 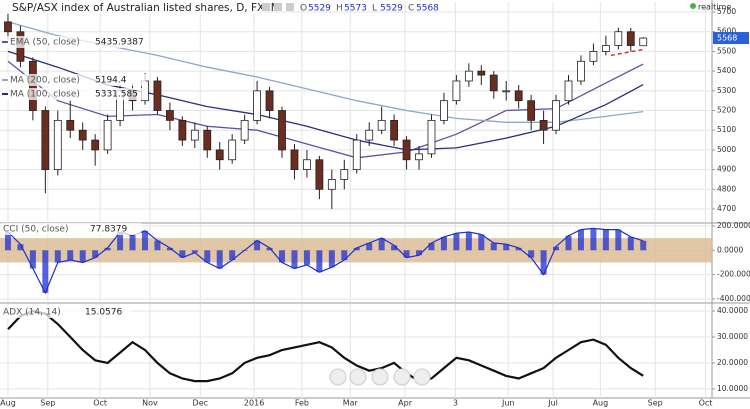 What do you see at coordinates (45, 43) in the screenshot?
I see `legend-label: EMA (50, close)` at bounding box center [45, 43].